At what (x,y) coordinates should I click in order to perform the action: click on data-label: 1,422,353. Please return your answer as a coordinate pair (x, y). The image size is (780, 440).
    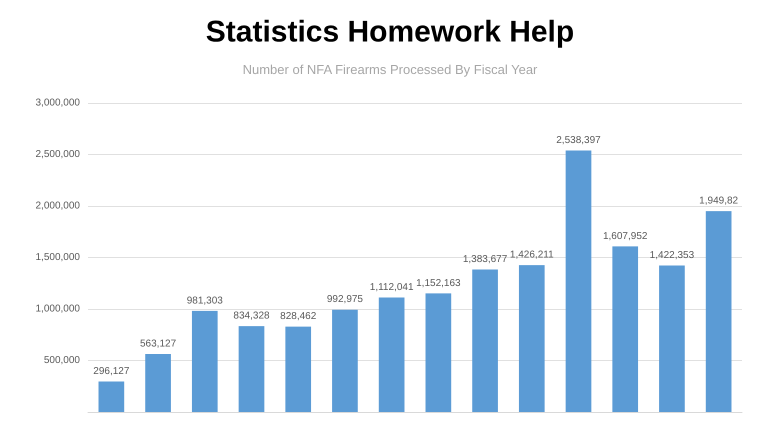
    Looking at the image, I should click on (672, 255).